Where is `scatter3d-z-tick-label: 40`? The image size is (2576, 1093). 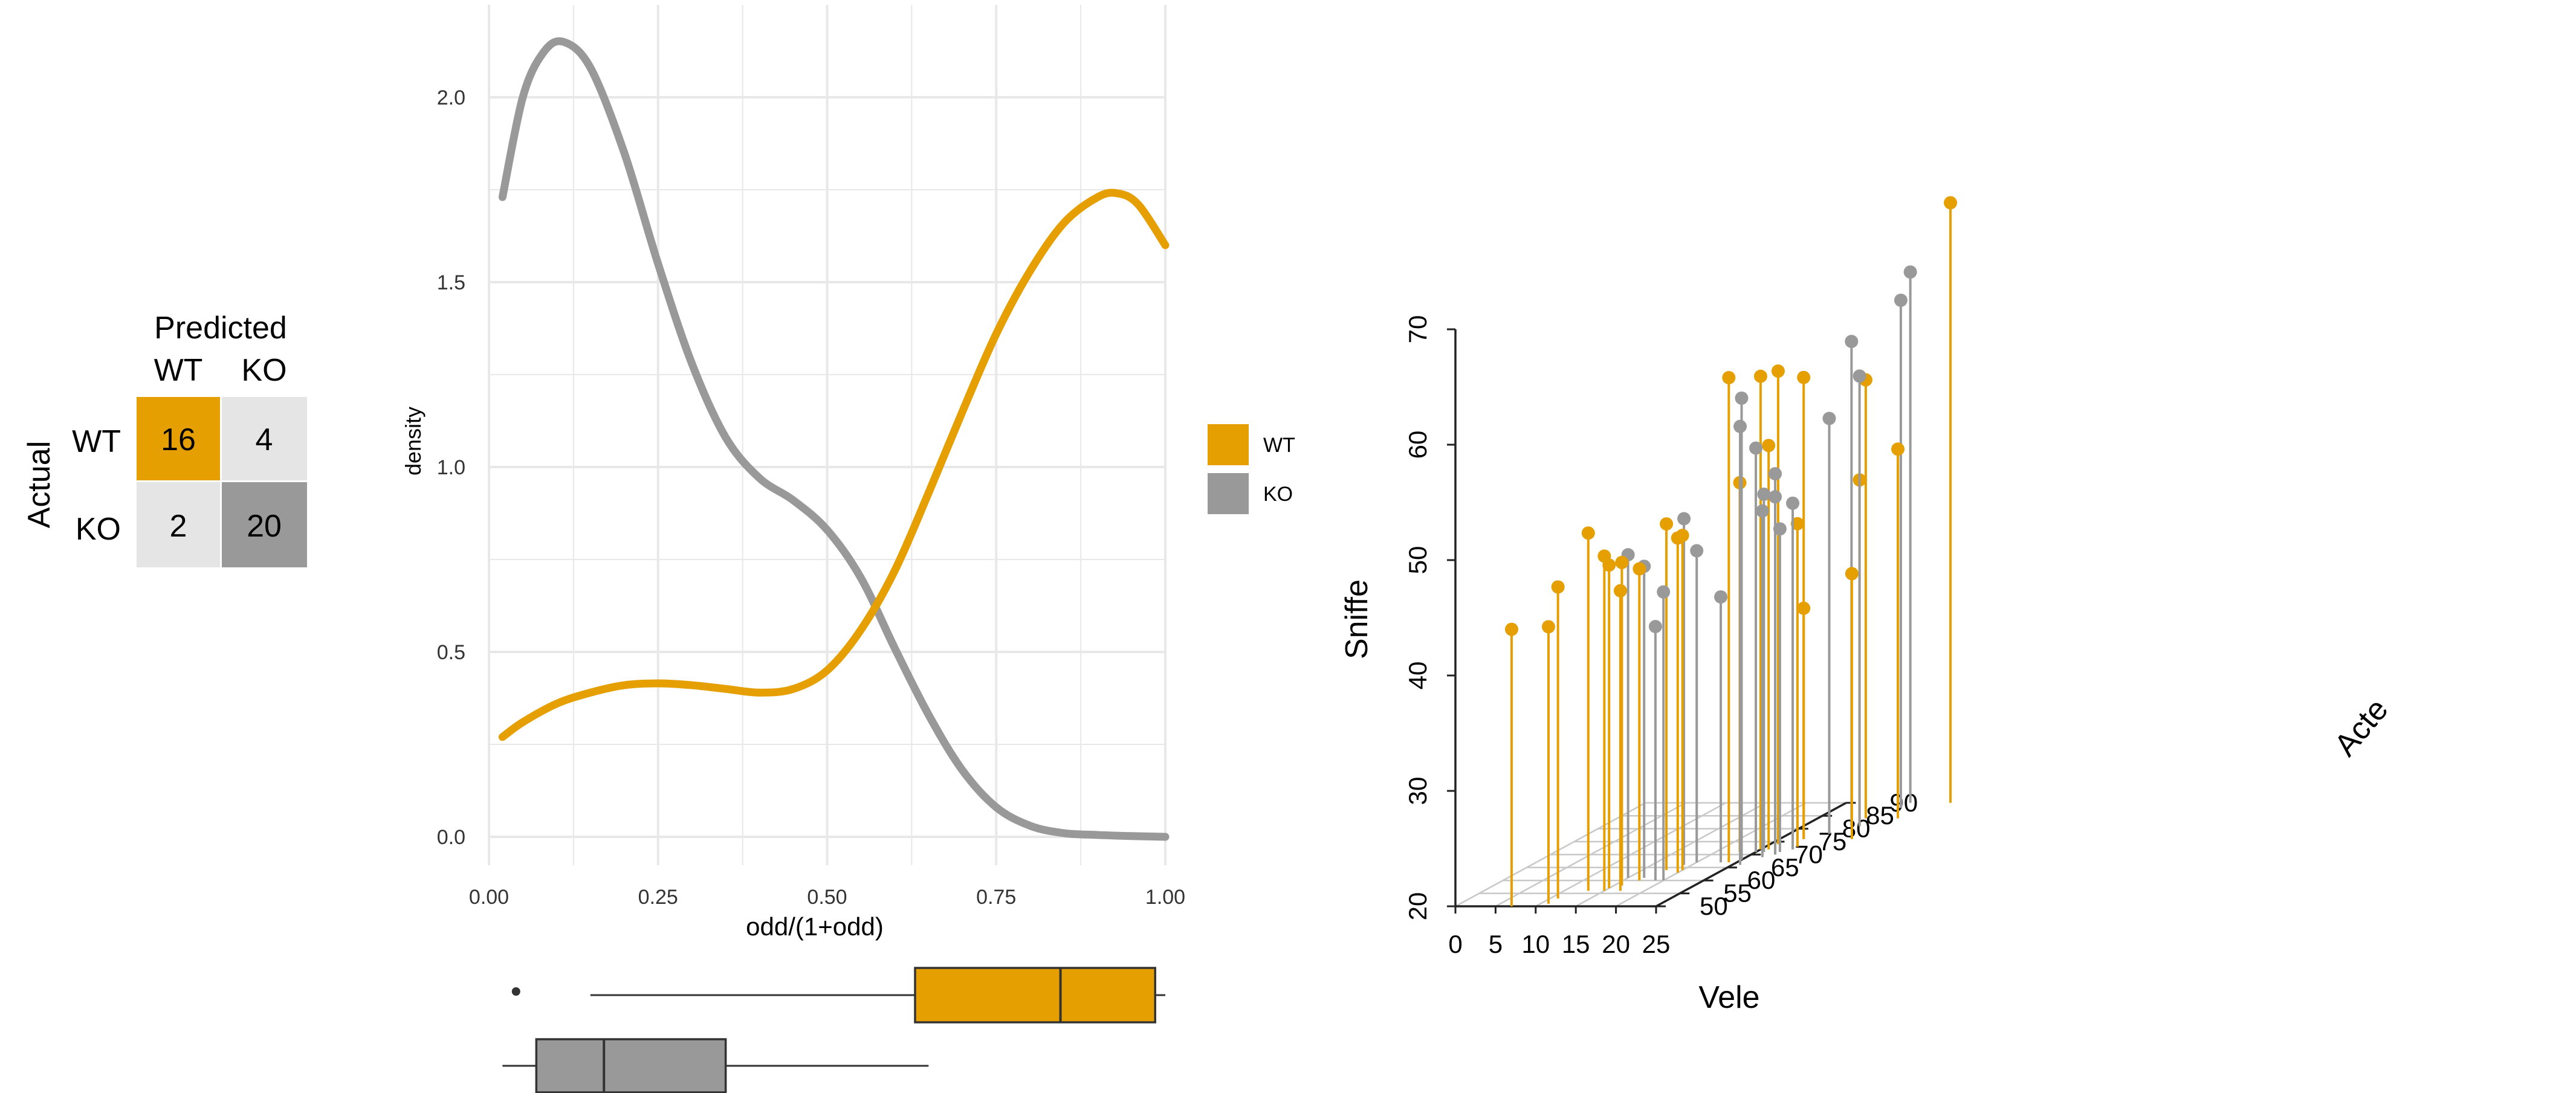 scatter3d-z-tick-label: 40 is located at coordinates (1417, 676).